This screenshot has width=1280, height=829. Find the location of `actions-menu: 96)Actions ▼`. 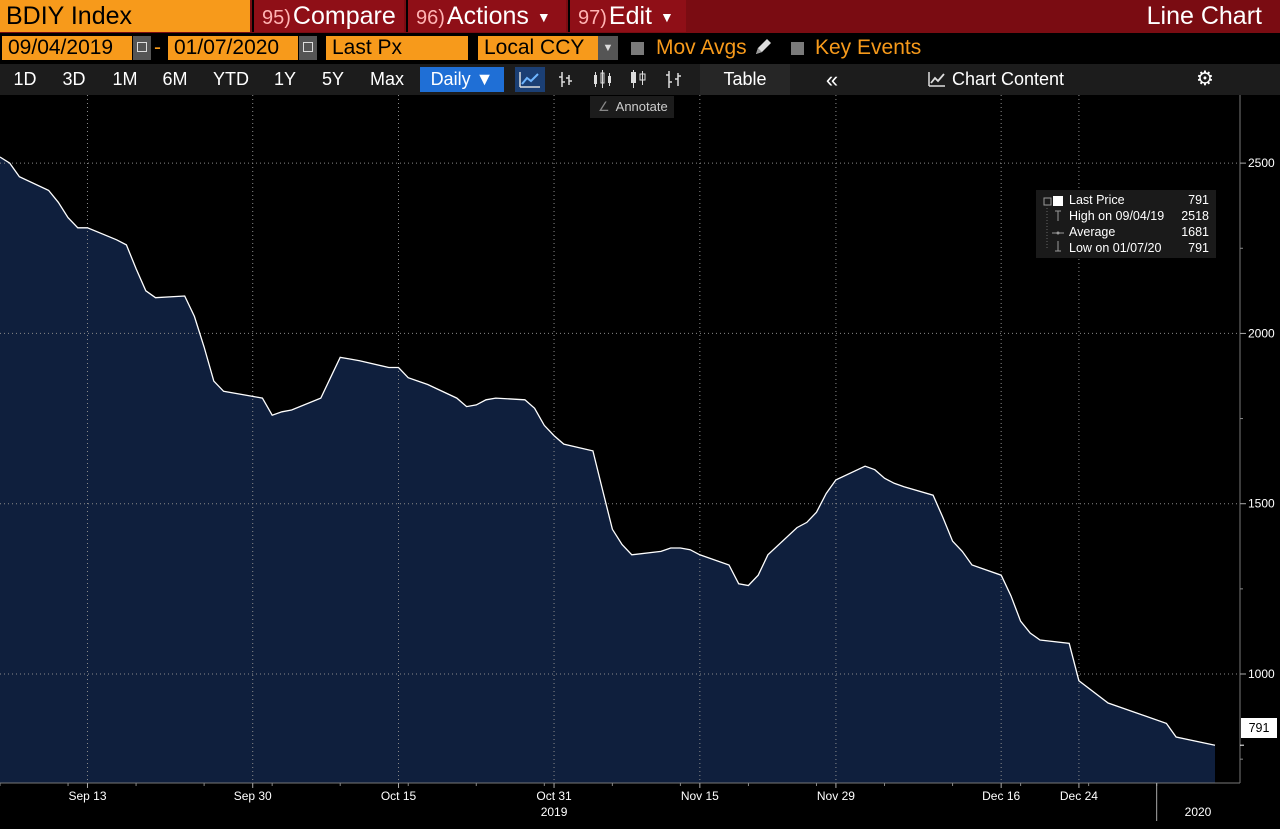

actions-menu: 96)Actions ▼ is located at coordinates (486, 16).